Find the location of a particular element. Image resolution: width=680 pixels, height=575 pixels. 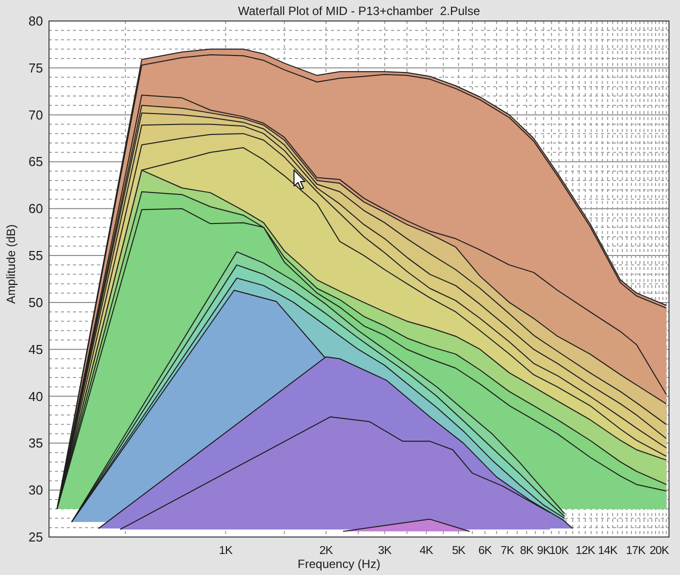

x-tick-label: 7K is located at coordinates (507, 551).